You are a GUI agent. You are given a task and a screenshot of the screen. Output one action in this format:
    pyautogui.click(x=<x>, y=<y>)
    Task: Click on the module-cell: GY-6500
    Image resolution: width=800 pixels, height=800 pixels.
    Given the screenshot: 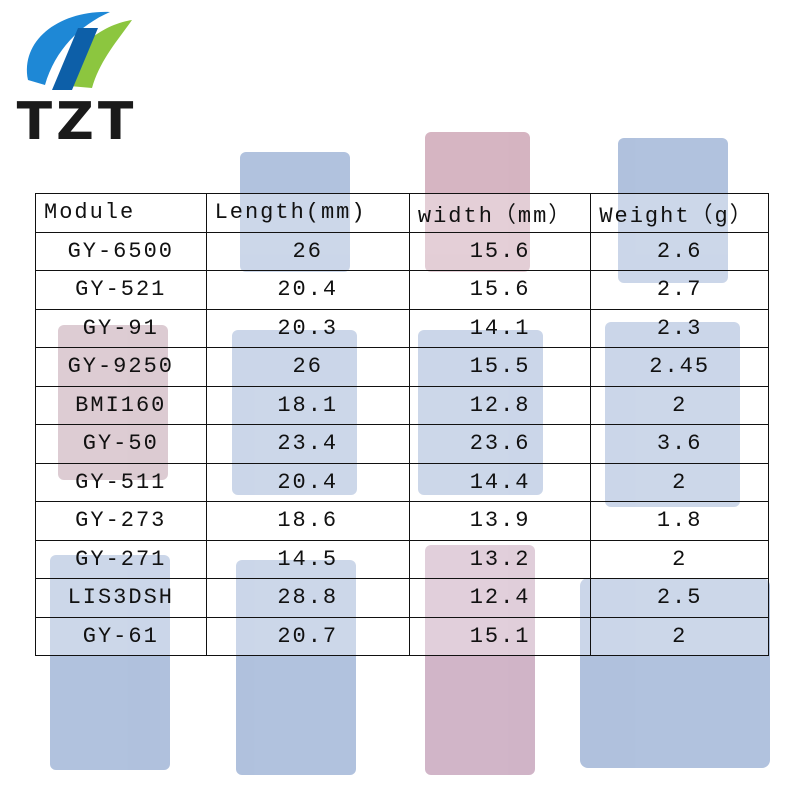 What is the action you would take?
    pyautogui.click(x=121, y=251)
    